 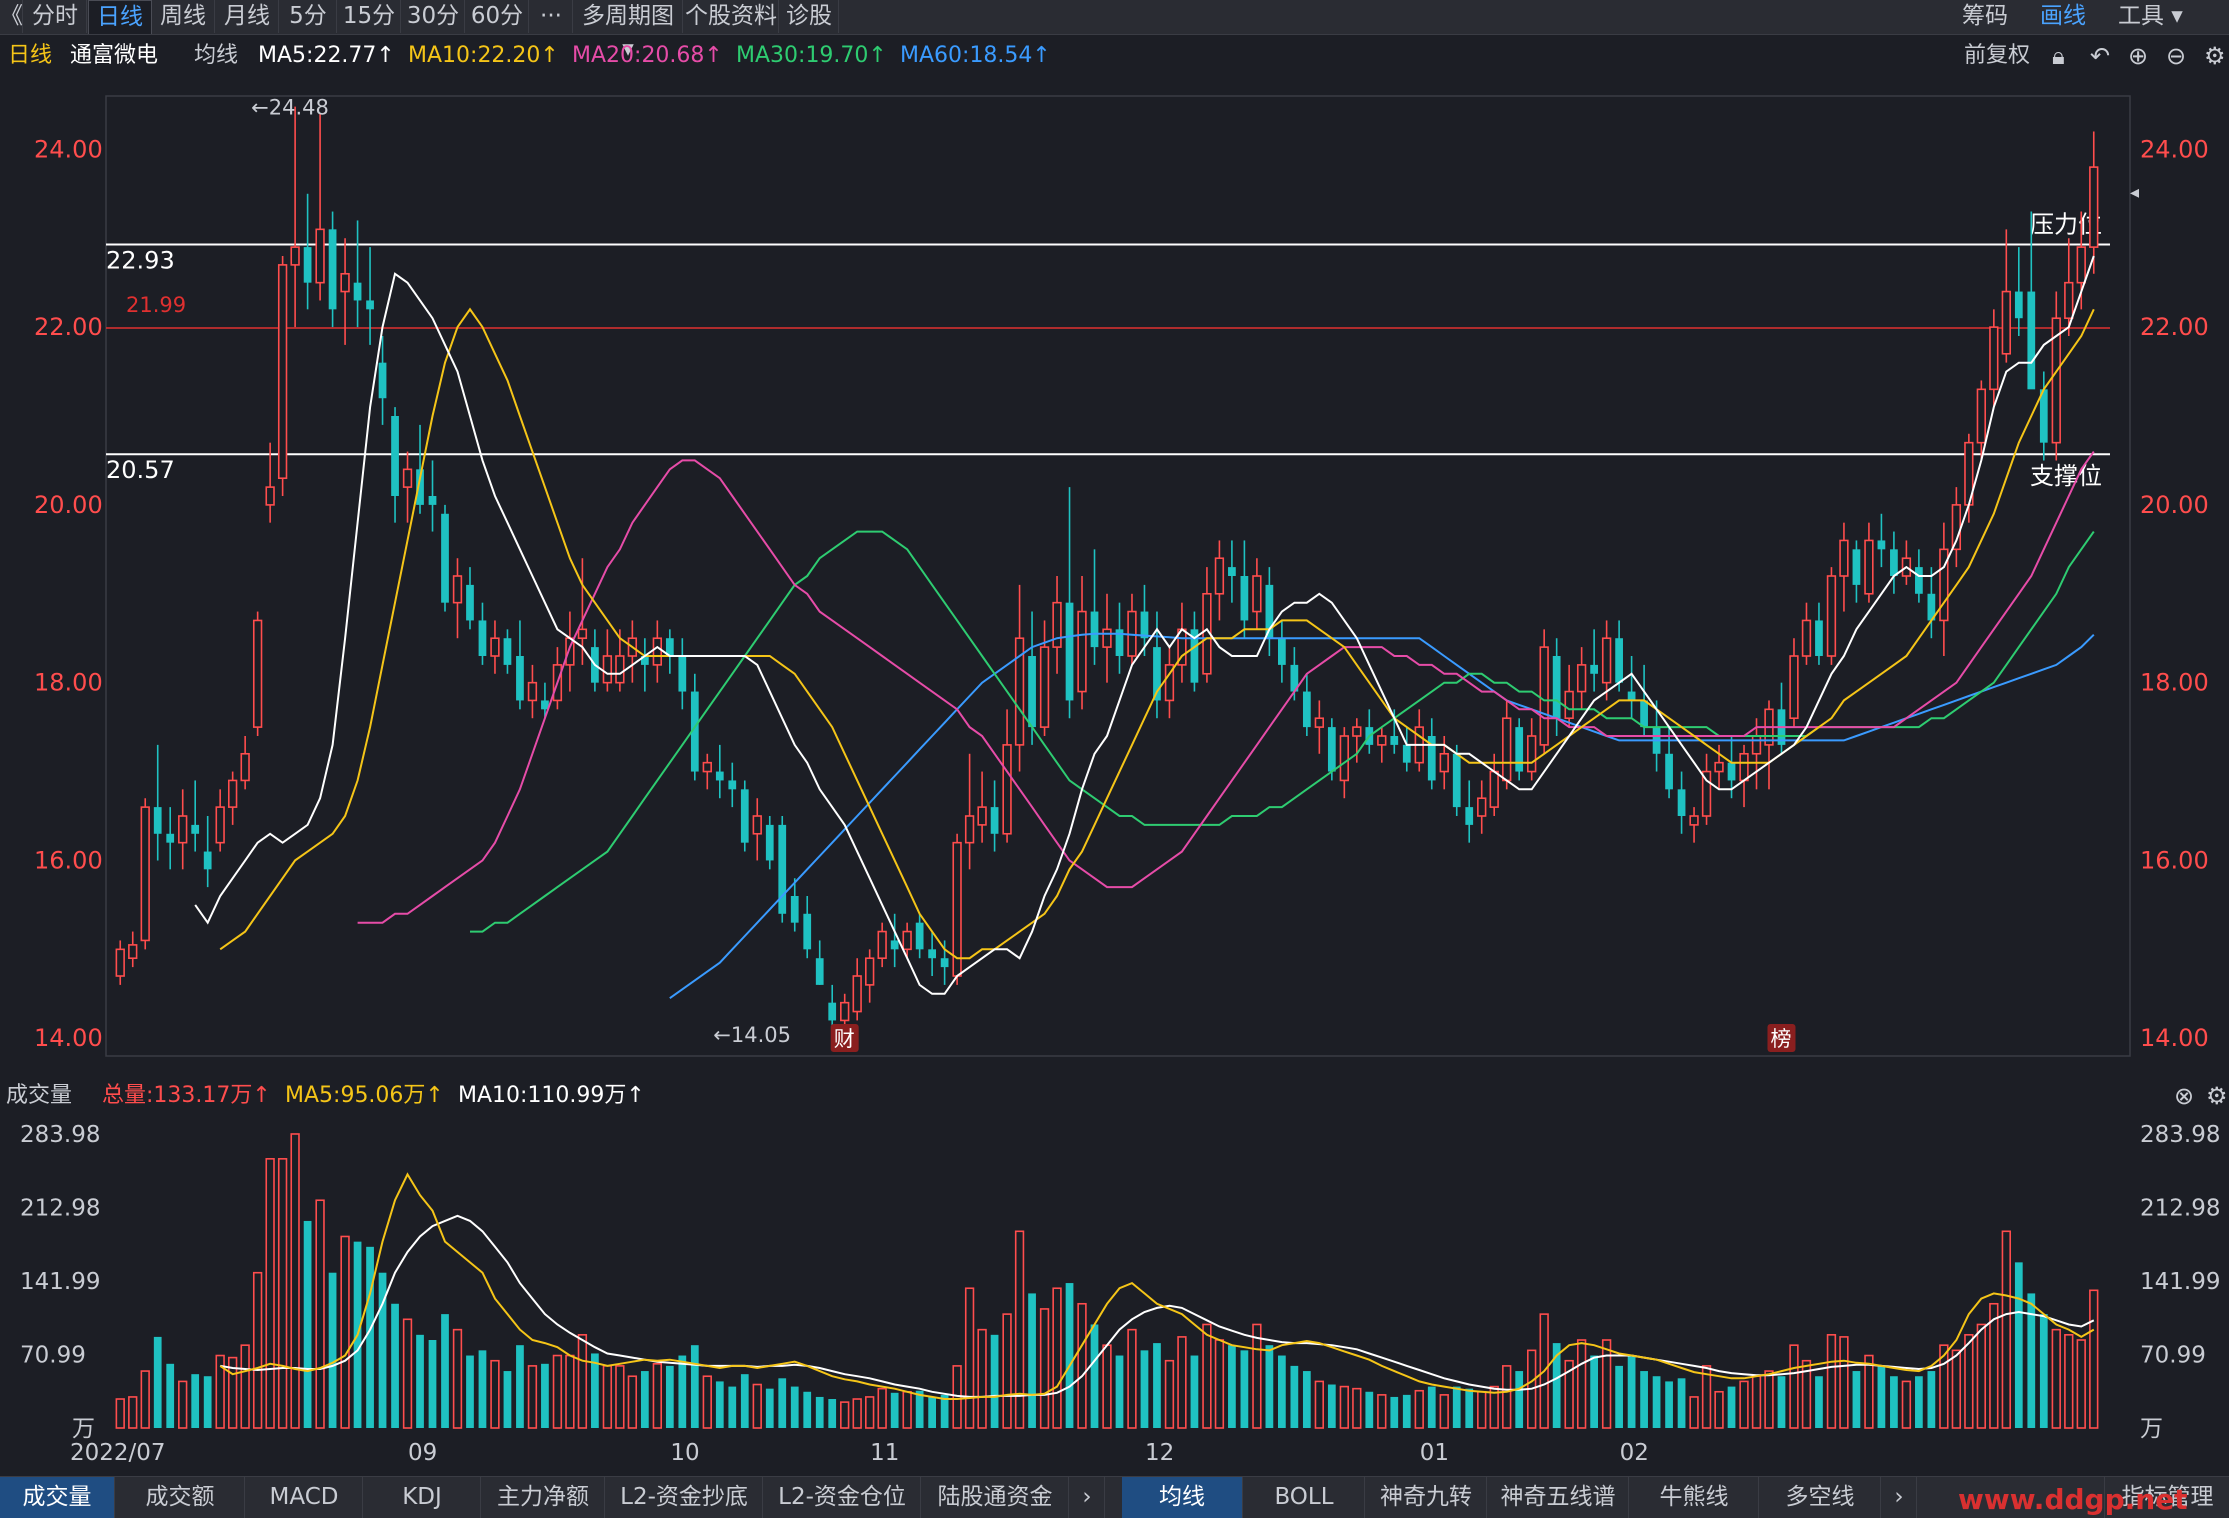 What do you see at coordinates (120, 17) in the screenshot?
I see `tab-daily: 日线` at bounding box center [120, 17].